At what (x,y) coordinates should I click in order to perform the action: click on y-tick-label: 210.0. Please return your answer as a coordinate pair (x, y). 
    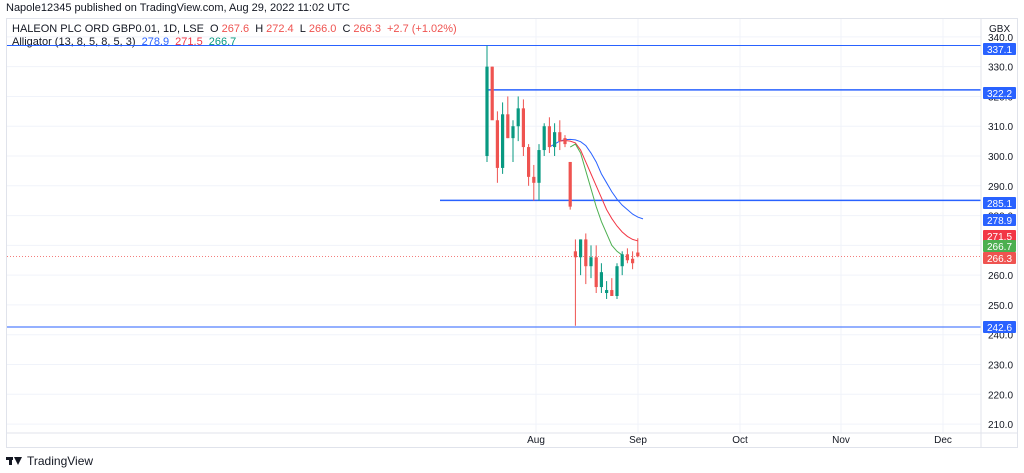
    Looking at the image, I should click on (1000, 425).